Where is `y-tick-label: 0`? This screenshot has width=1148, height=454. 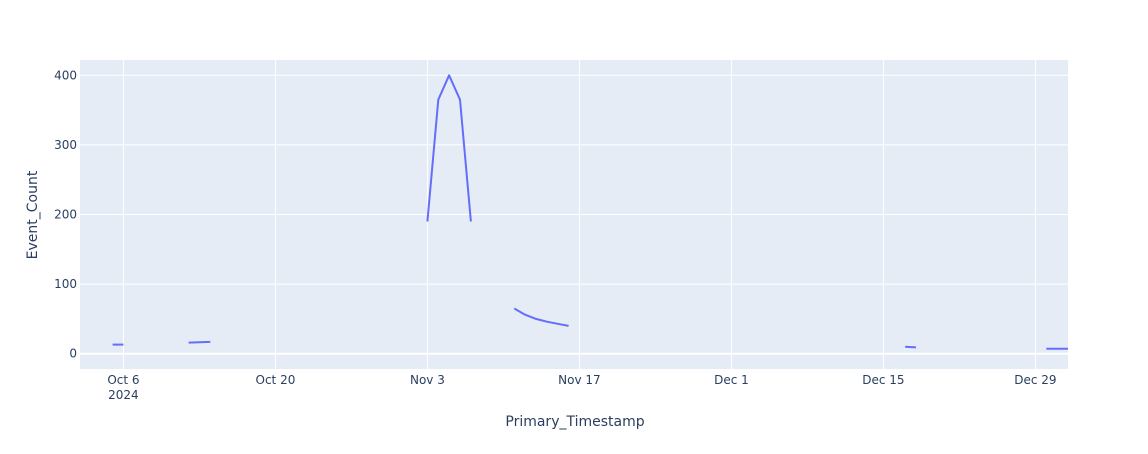
y-tick-label: 0 is located at coordinates (73, 354).